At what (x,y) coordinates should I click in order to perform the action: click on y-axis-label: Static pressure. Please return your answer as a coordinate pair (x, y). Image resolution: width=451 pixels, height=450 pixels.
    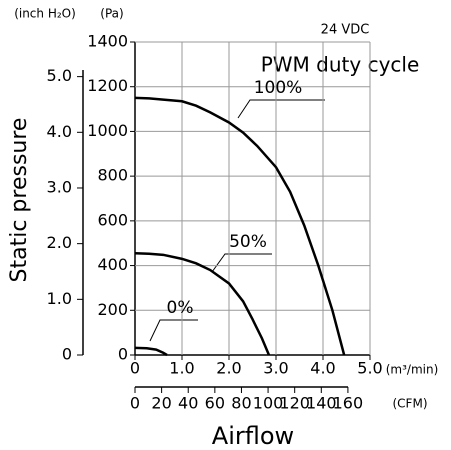
    Looking at the image, I should click on (19, 200).